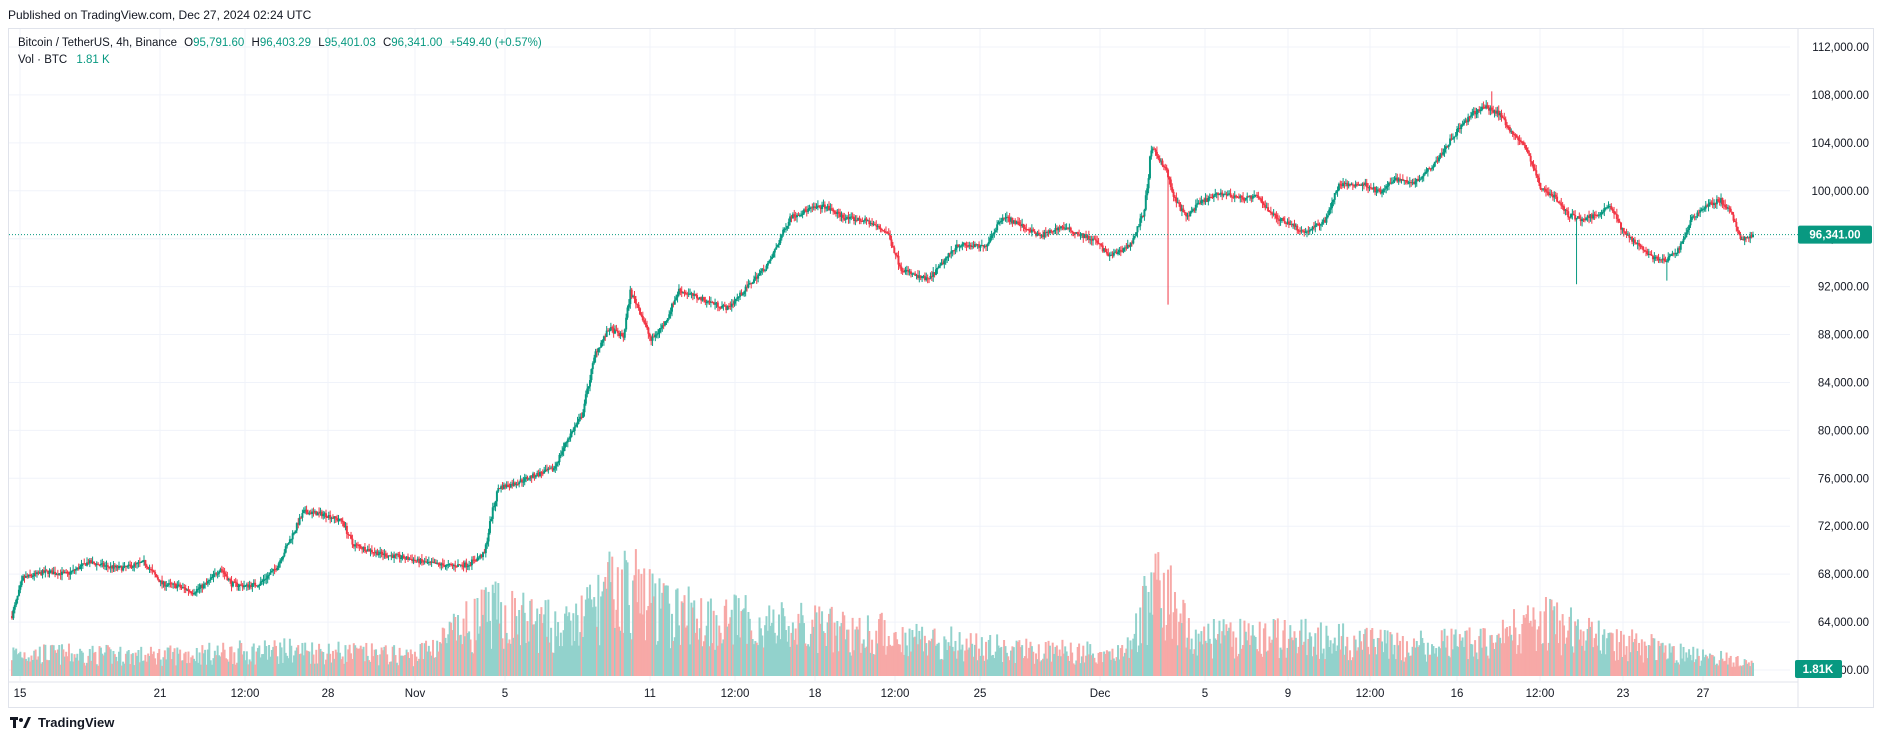 The width and height of the screenshot is (1883, 742). I want to click on time-tick-label: 5, so click(1205, 694).